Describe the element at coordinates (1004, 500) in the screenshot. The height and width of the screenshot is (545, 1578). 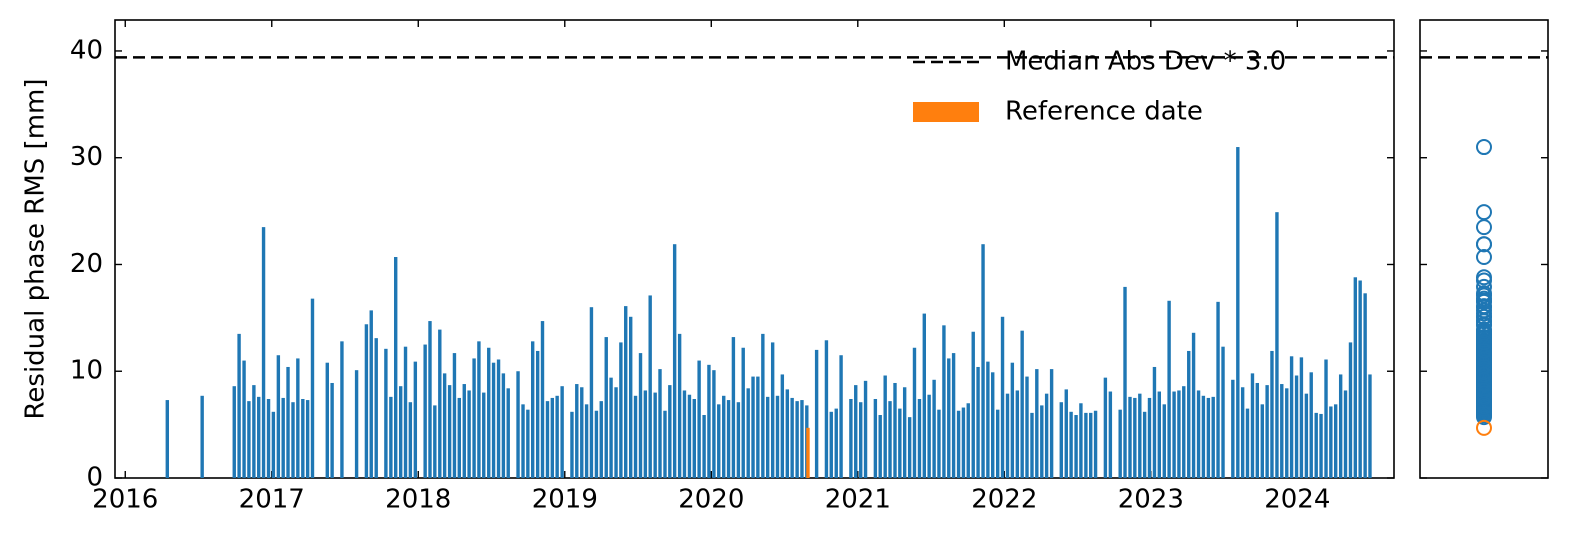
I see `x-tick-label: 2022` at that location.